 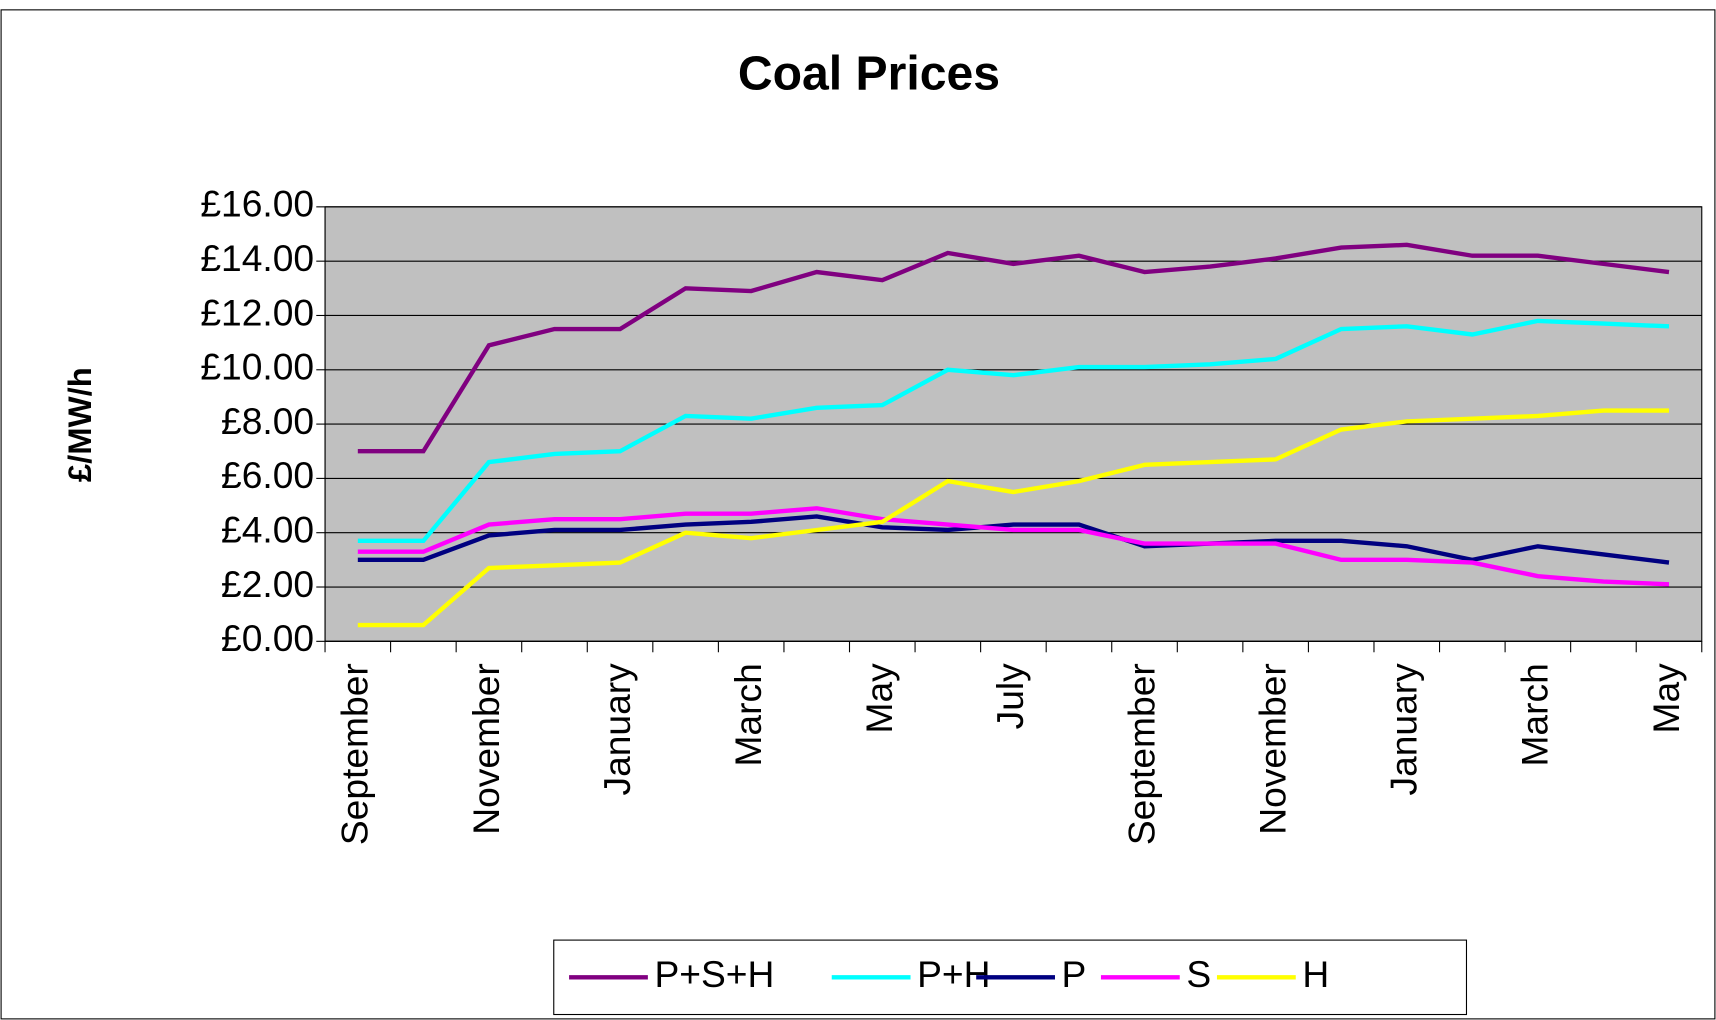 What do you see at coordinates (267, 584) in the screenshot?
I see `y-tick-label: £2.00` at bounding box center [267, 584].